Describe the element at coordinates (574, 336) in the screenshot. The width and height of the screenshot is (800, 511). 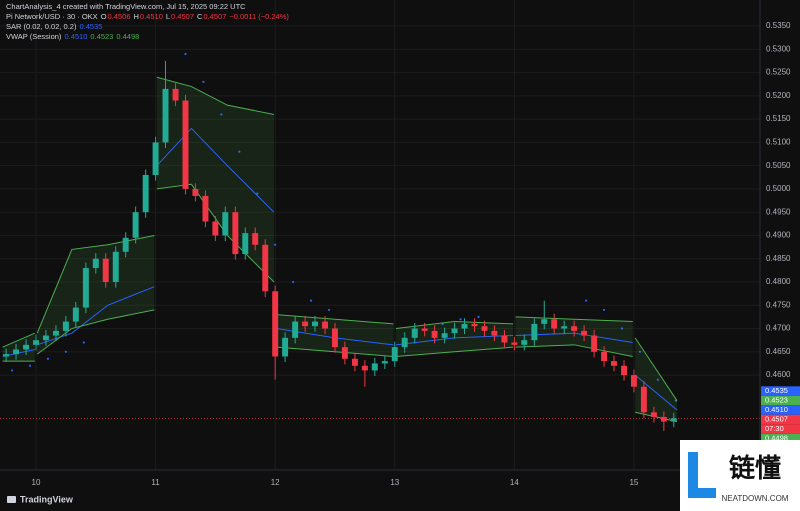
I see `vwap-band-fill` at that location.